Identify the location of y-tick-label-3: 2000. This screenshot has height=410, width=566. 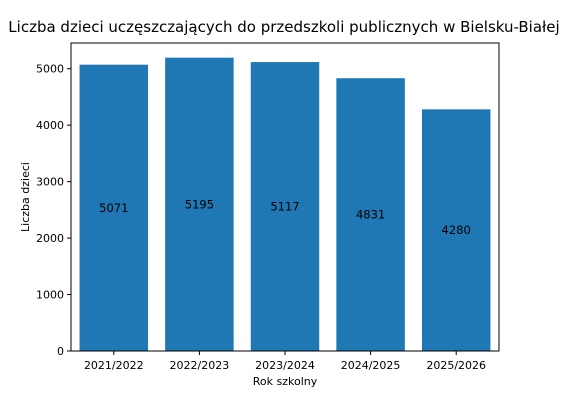
(50, 238).